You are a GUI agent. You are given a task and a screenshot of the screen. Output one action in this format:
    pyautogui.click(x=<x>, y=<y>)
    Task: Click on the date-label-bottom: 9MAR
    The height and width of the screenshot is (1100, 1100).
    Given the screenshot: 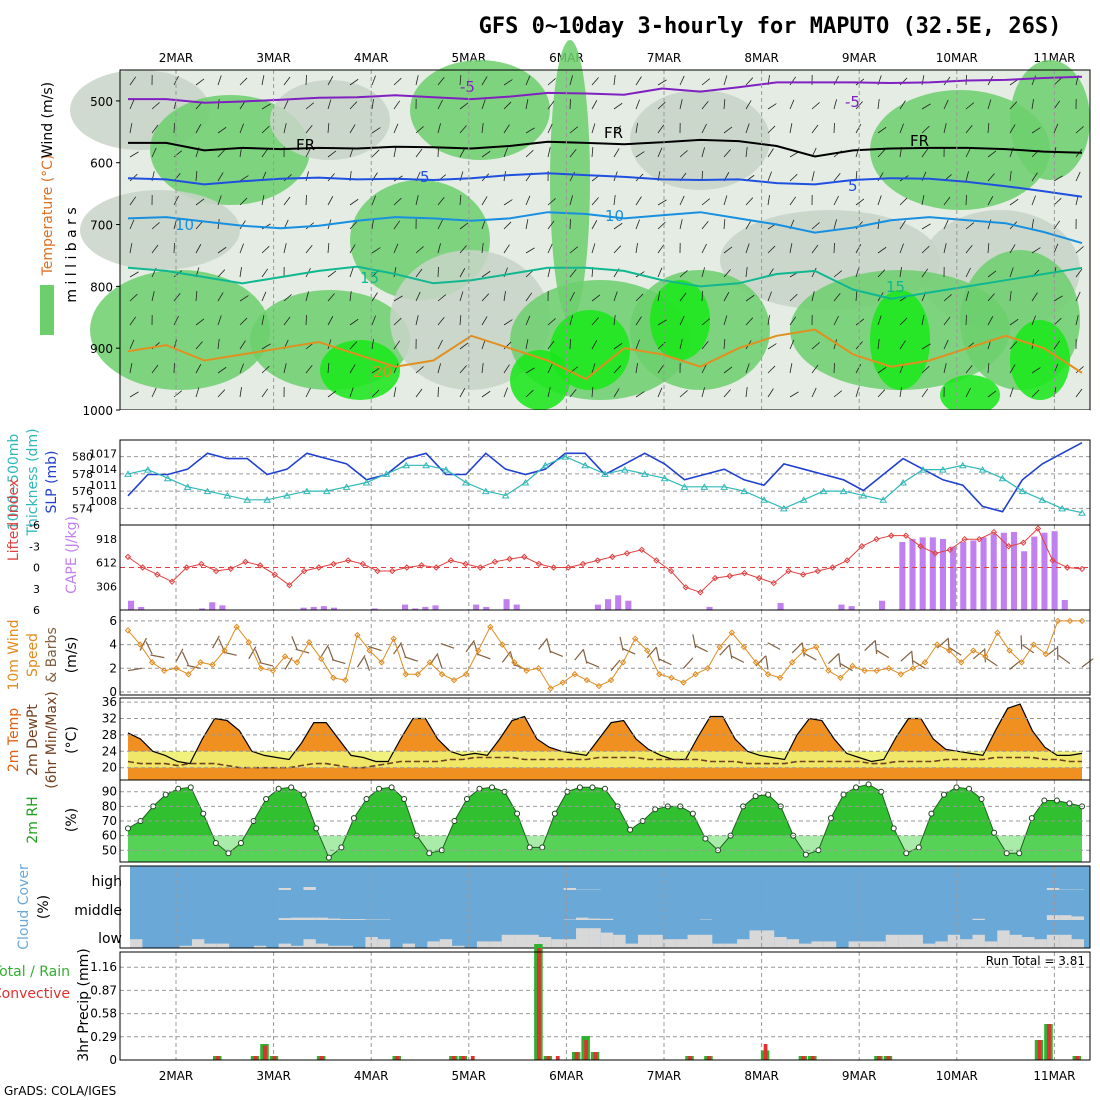 What is the action you would take?
    pyautogui.click(x=859, y=1076)
    